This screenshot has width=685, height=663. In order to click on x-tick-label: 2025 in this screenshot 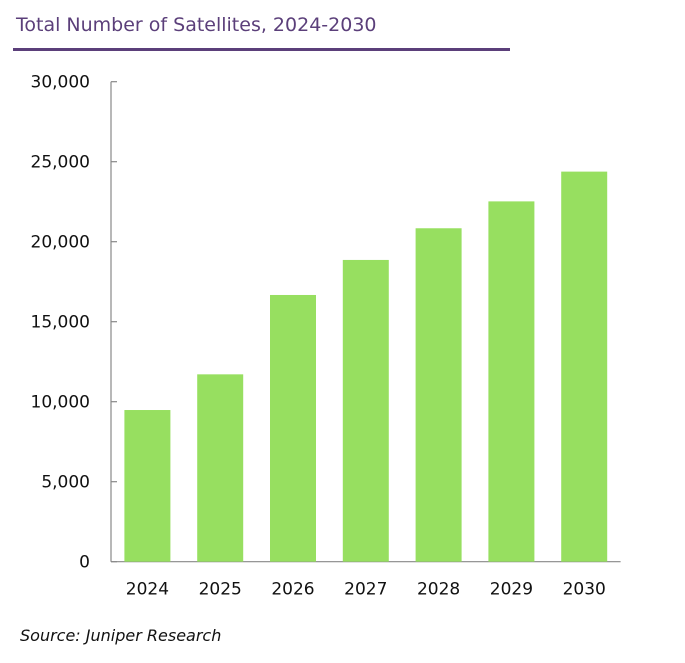, I will do `click(220, 590)`.